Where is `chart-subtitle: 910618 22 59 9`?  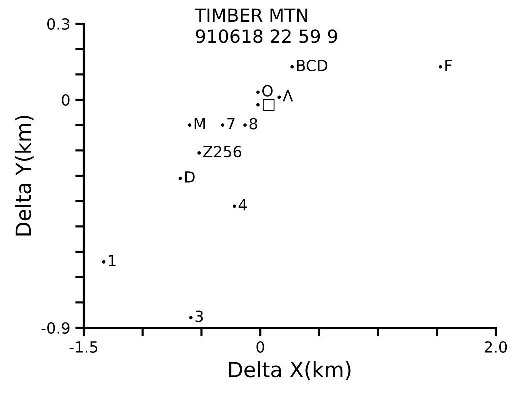 chart-subtitle: 910618 22 59 9 is located at coordinates (267, 37).